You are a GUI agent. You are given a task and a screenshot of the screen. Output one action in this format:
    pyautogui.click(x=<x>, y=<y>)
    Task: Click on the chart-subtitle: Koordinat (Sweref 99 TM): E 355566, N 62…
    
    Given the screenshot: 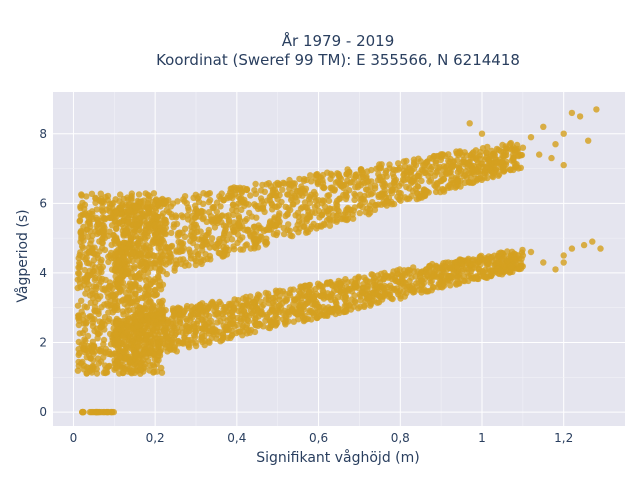 What is the action you would take?
    pyautogui.click(x=338, y=60)
    